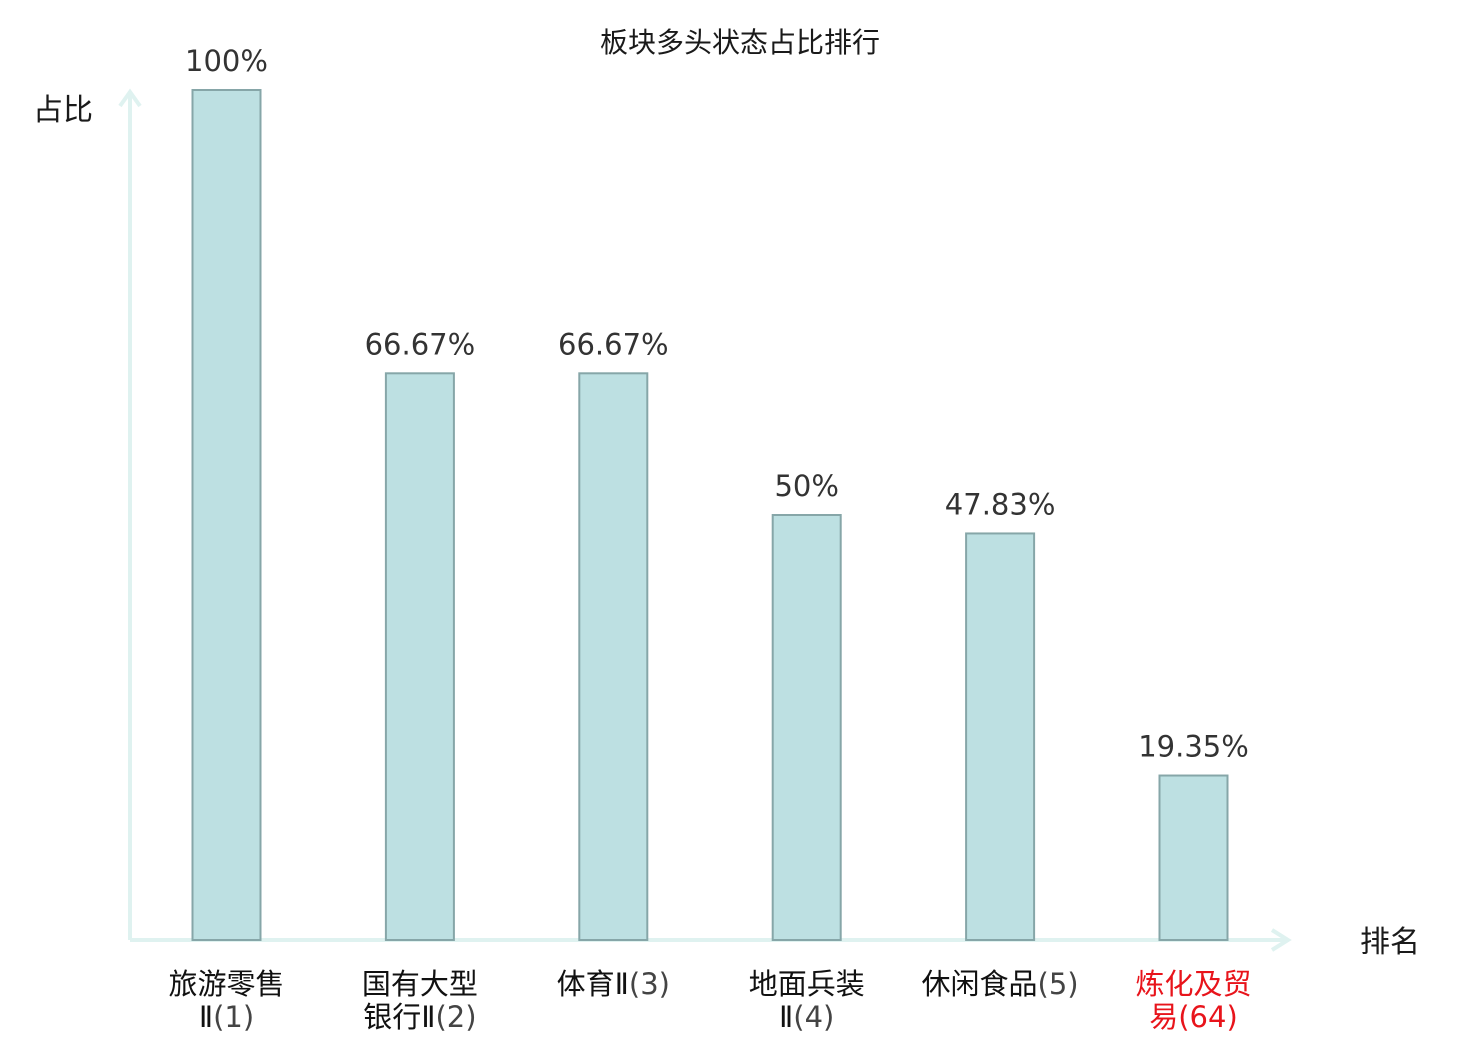 The image size is (1480, 1040). Describe the element at coordinates (226, 1017) in the screenshot. I see `category-label-1-line-2: Ⅱ(1)` at that location.